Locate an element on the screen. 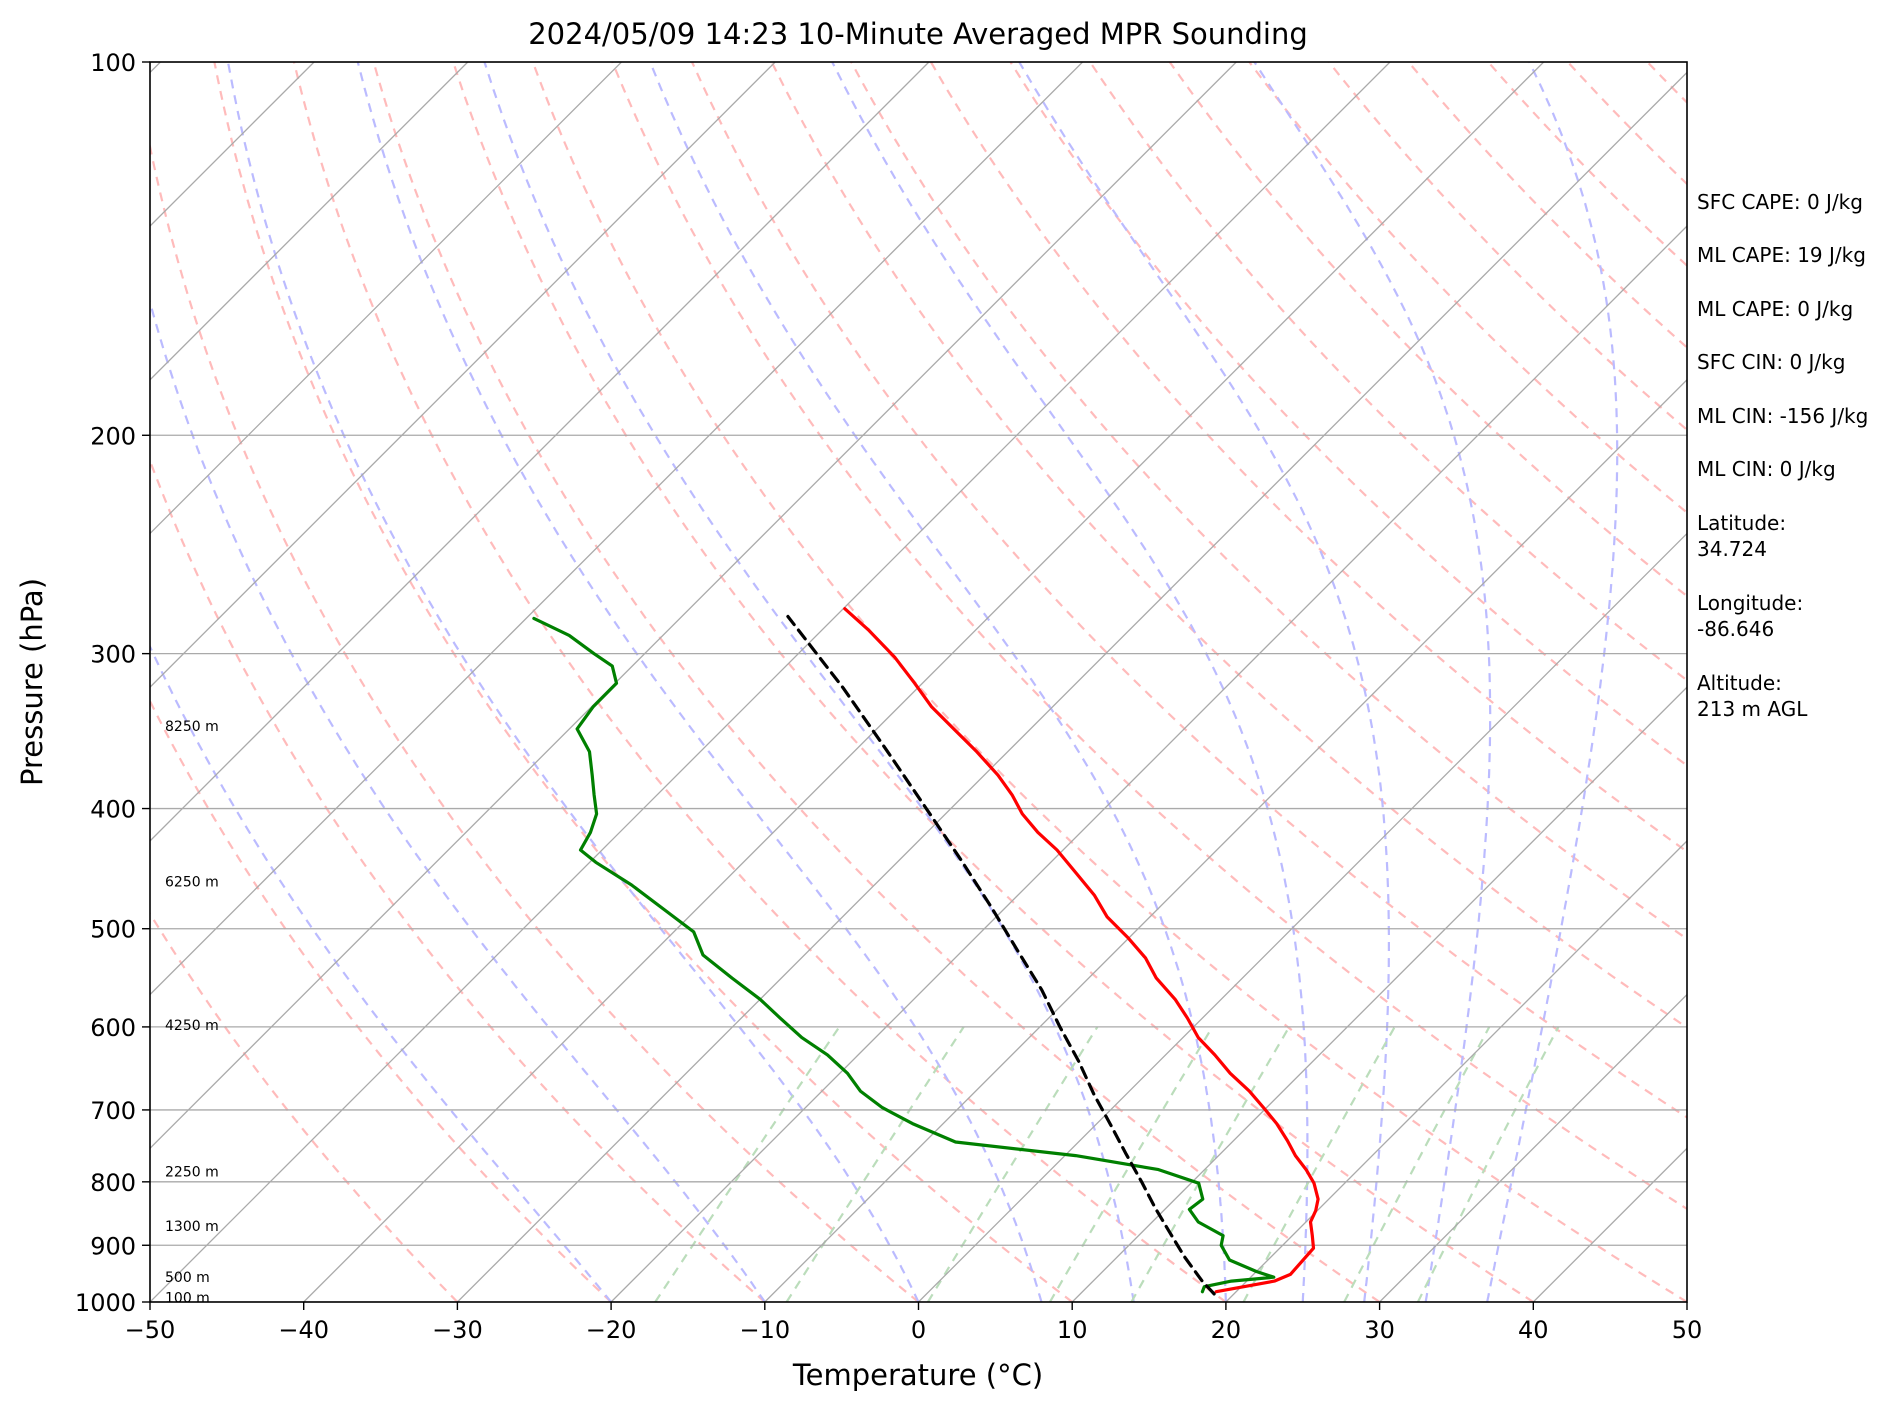 Image resolution: width=1899 pixels, height=1406 pixels. y-tick-label: 800 is located at coordinates (113, 1183).